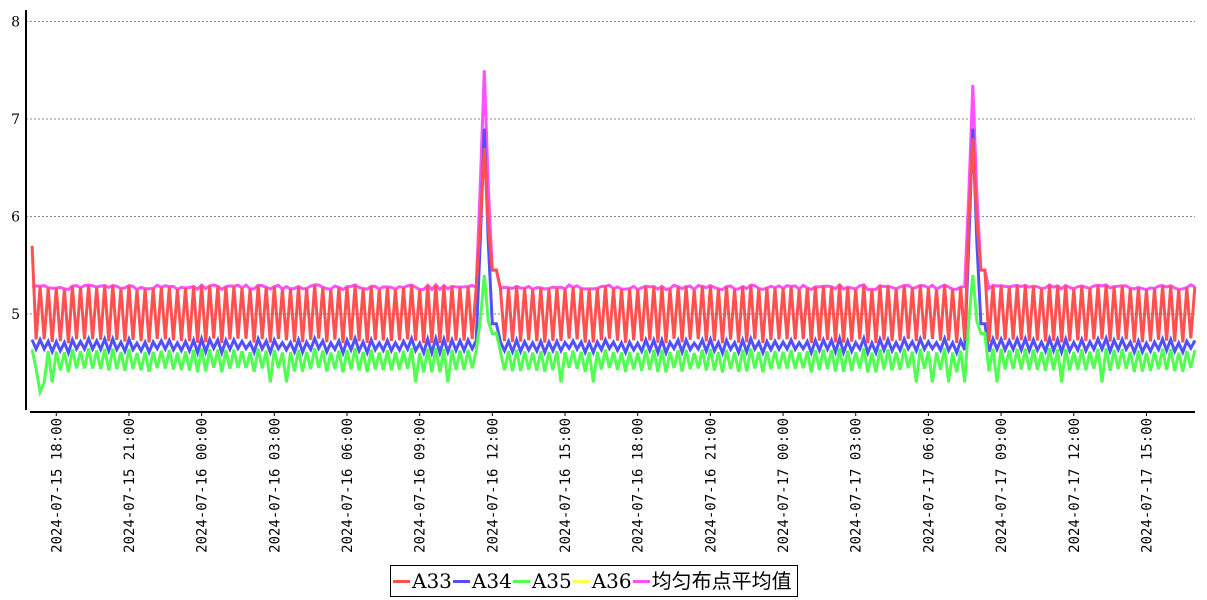 This screenshot has width=1207, height=600. What do you see at coordinates (15, 169) in the screenshot?
I see `y-axis-ticks: 5 6 7 8` at bounding box center [15, 169].